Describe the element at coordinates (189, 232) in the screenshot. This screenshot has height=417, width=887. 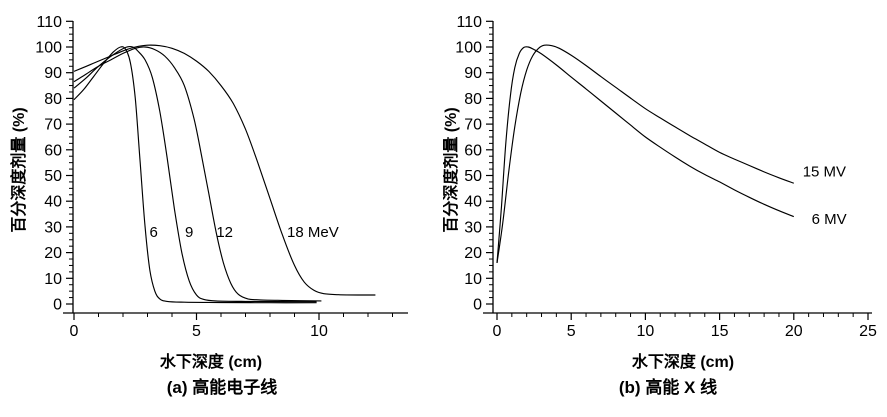
I see `curve-label-9: 9` at that location.